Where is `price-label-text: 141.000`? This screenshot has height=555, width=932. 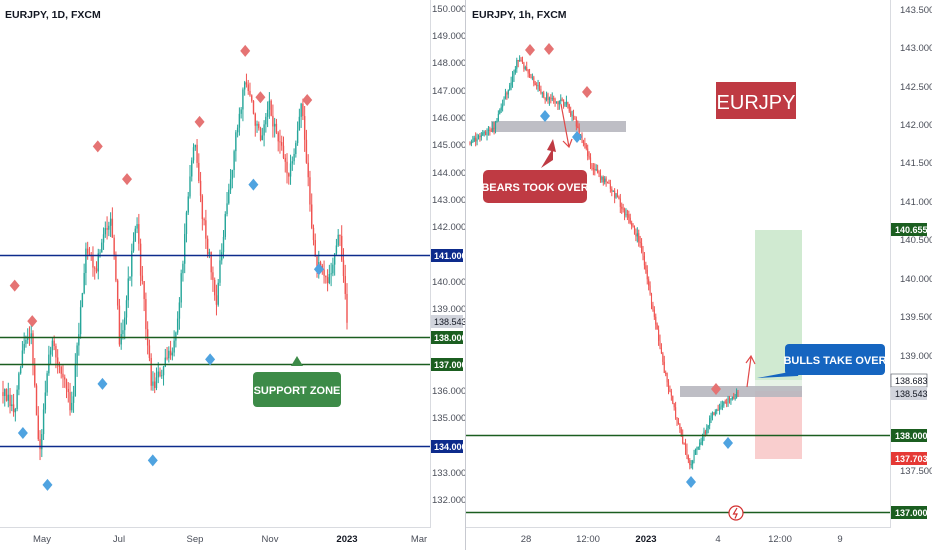 price-label-text: 141.000 is located at coordinates (450, 256).